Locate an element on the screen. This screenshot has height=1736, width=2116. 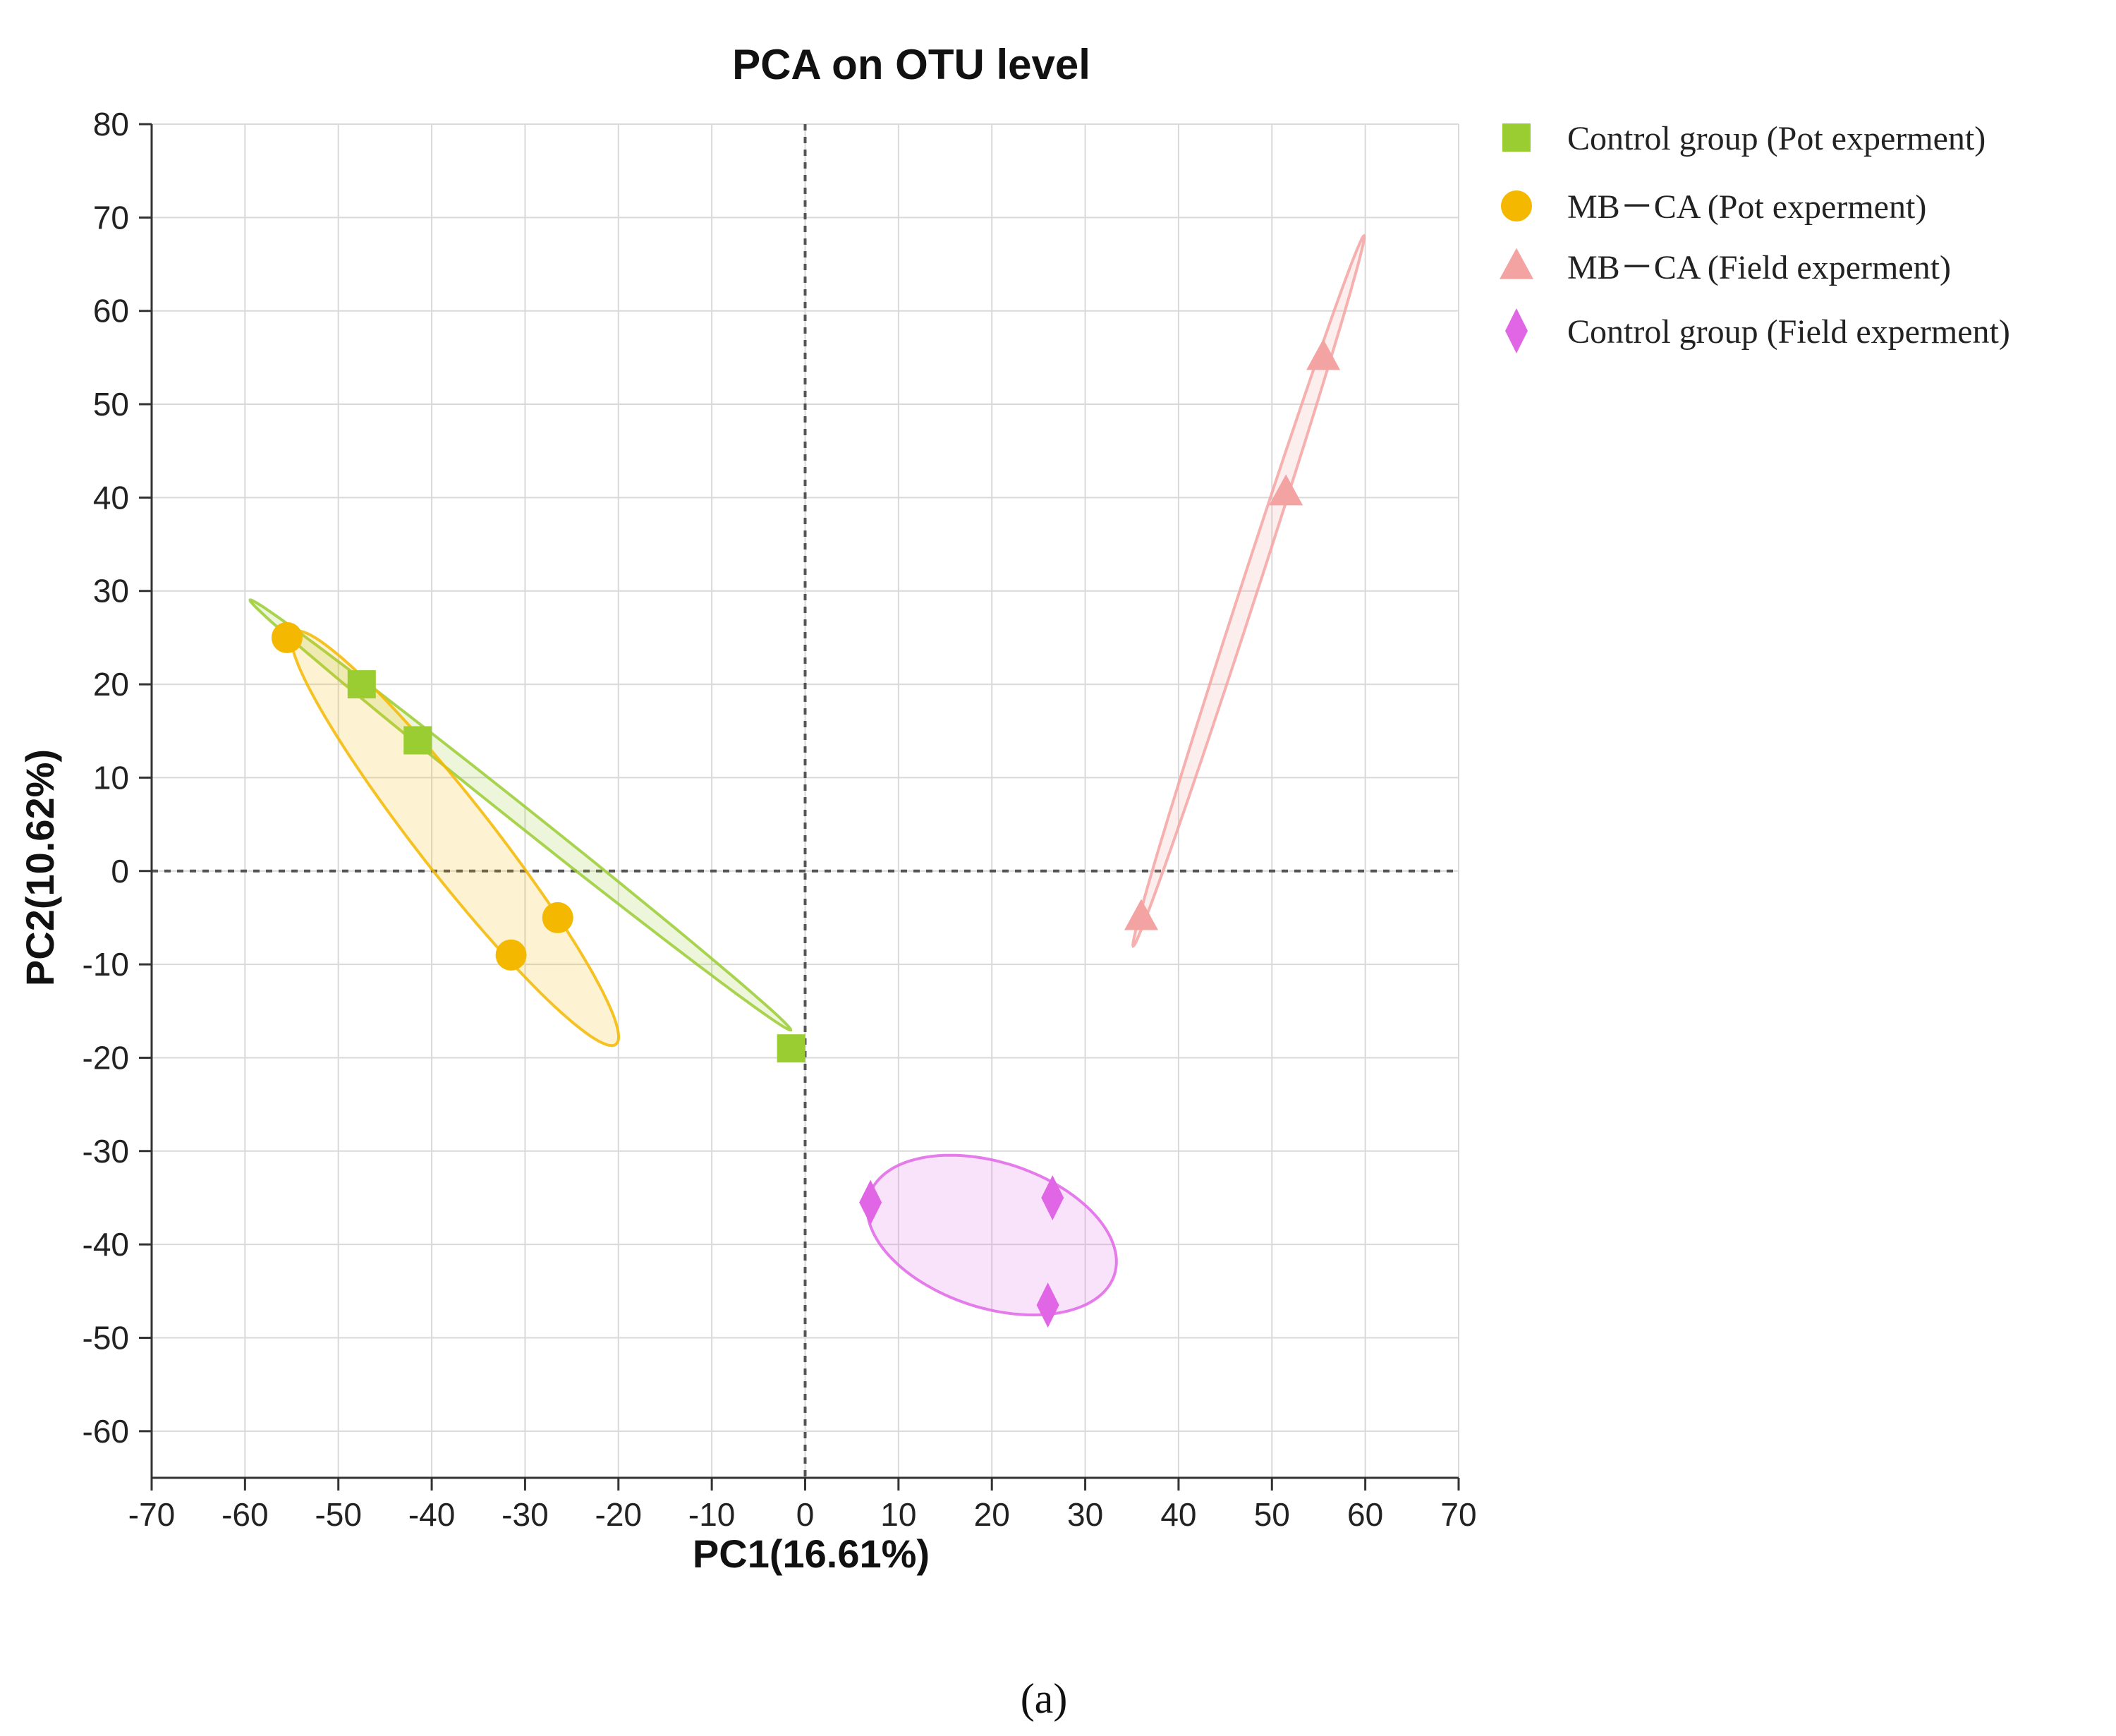
y-tick-label: -50 is located at coordinates (106, 1337).